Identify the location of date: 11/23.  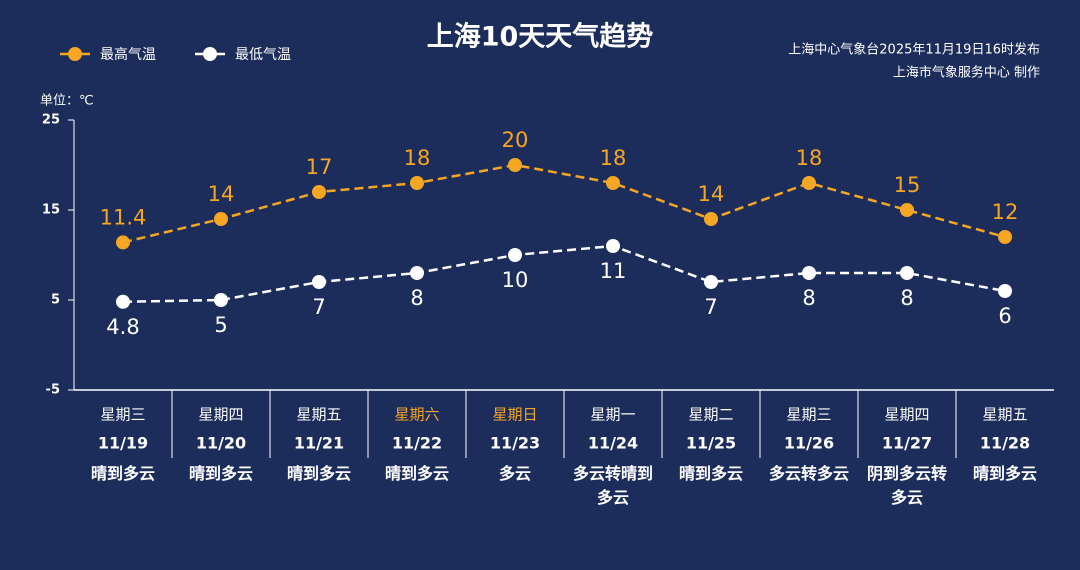
(515, 443).